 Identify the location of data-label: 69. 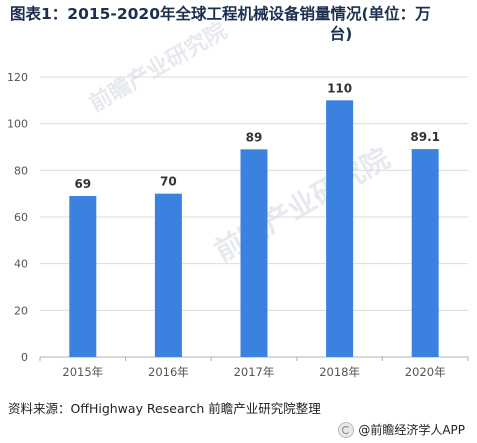
(82, 184).